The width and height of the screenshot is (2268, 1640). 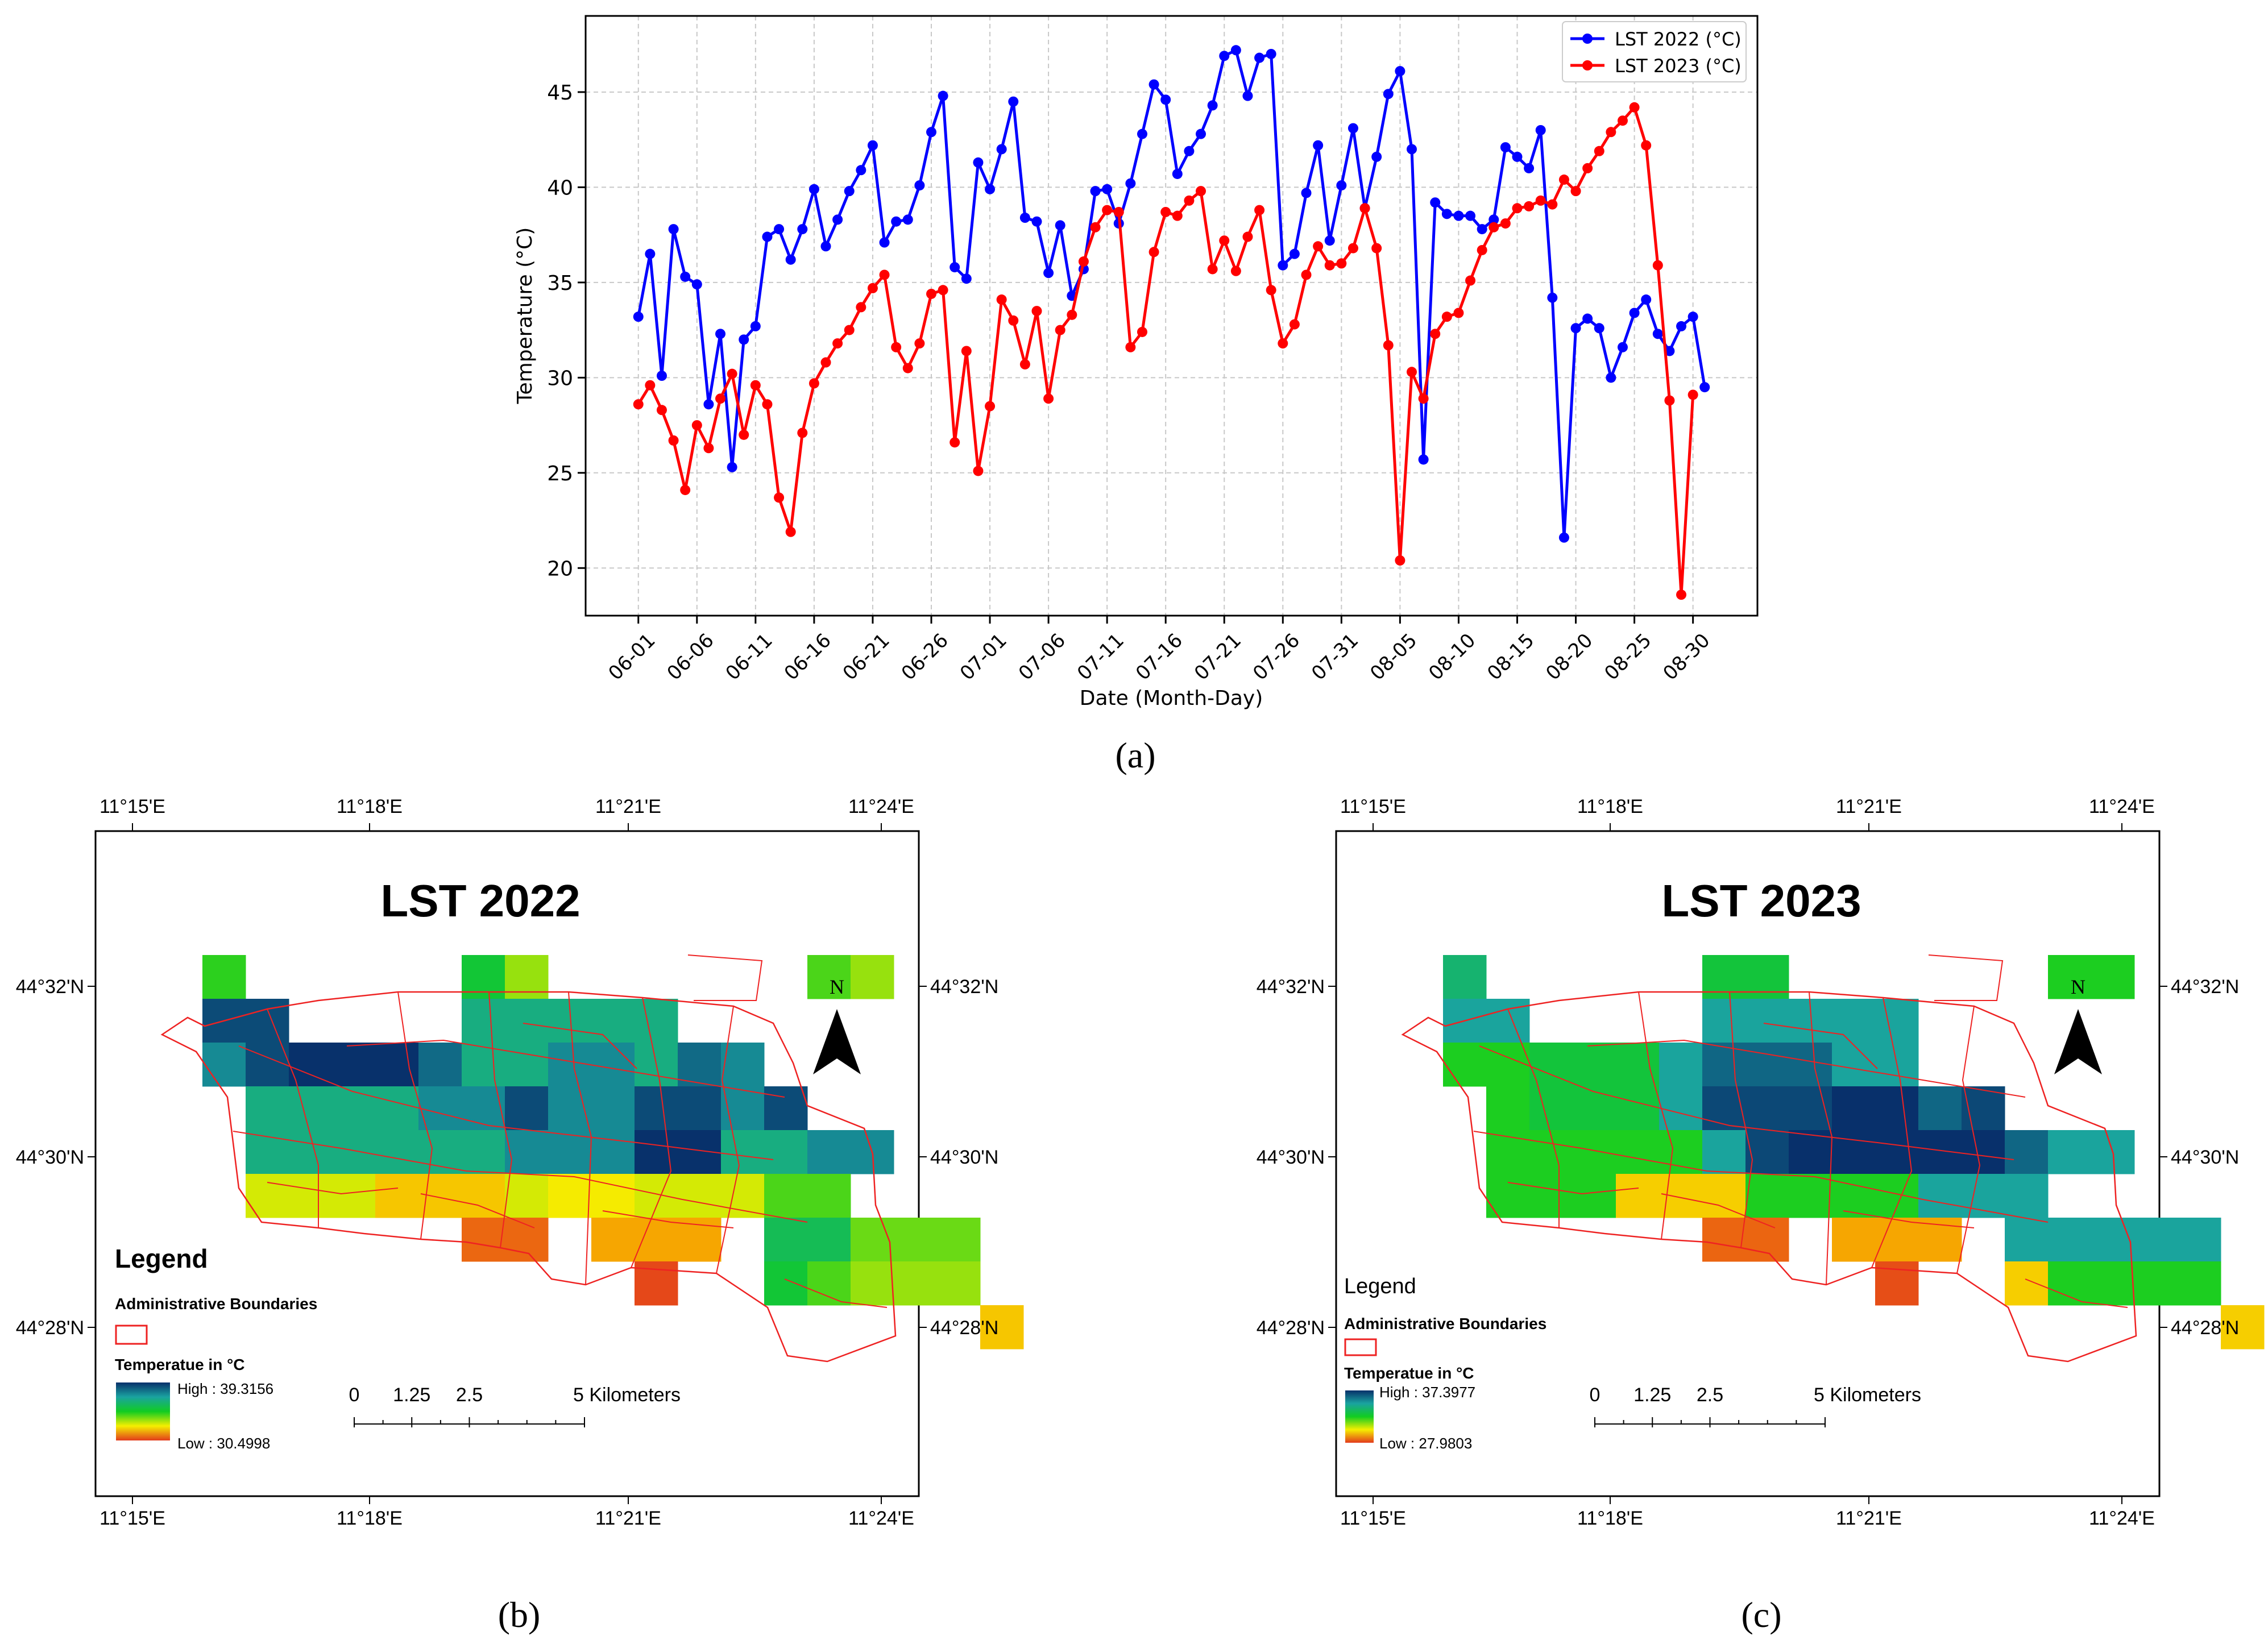 What do you see at coordinates (1135, 755) in the screenshot?
I see `caption-a: (a)` at bounding box center [1135, 755].